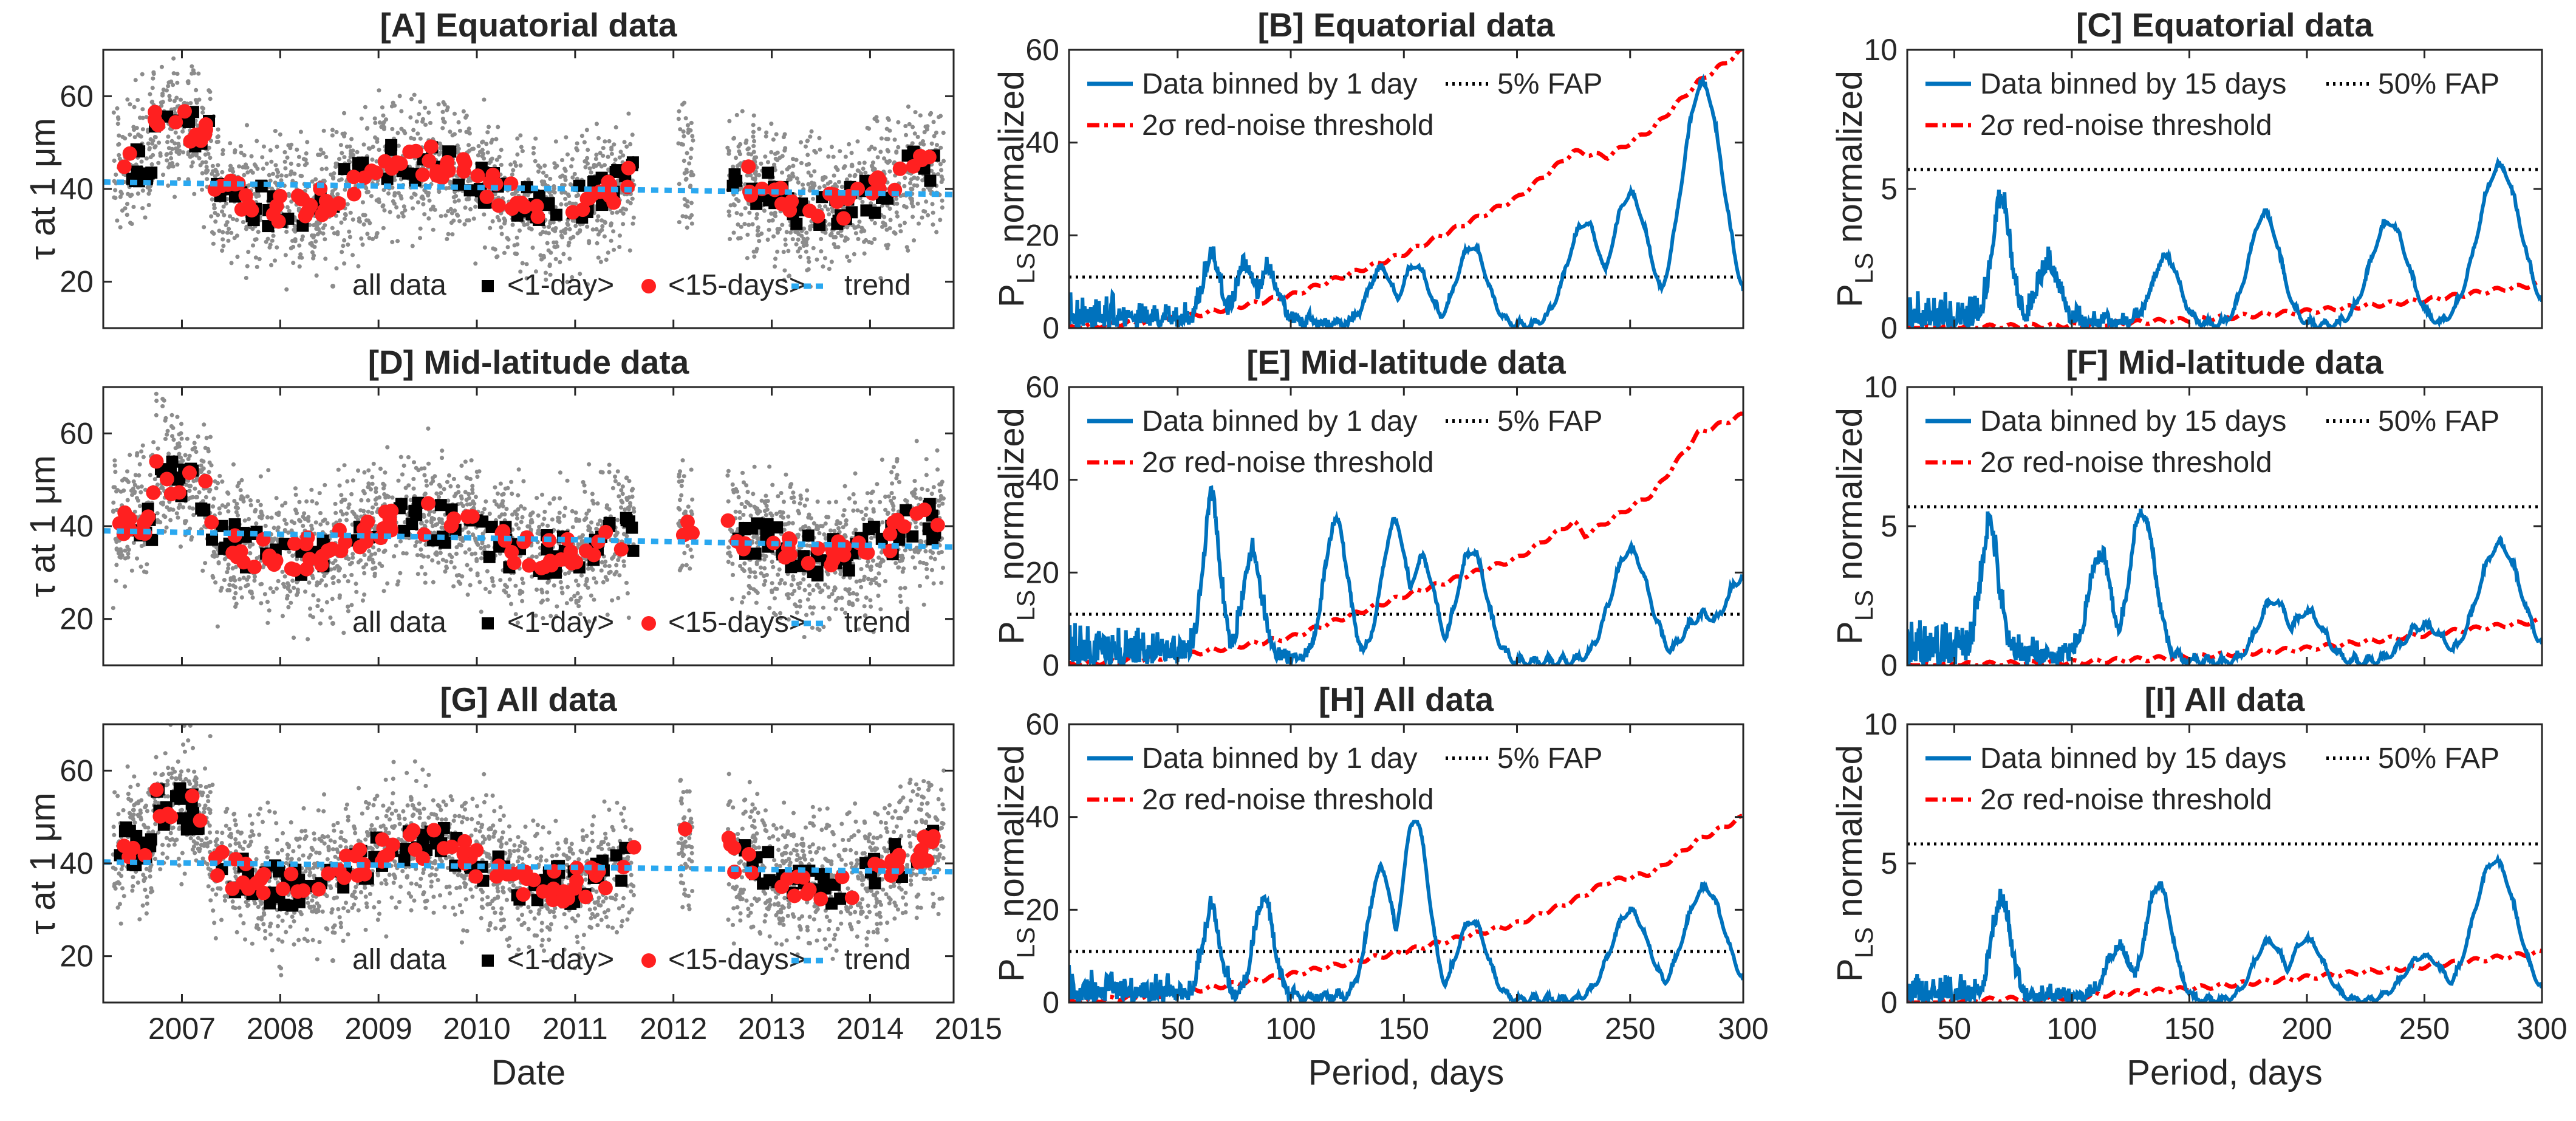 The width and height of the screenshot is (2576, 1121). Describe the element at coordinates (620, 622) in the screenshot. I see `legend: all data <1-day> <15-days> trend` at that location.